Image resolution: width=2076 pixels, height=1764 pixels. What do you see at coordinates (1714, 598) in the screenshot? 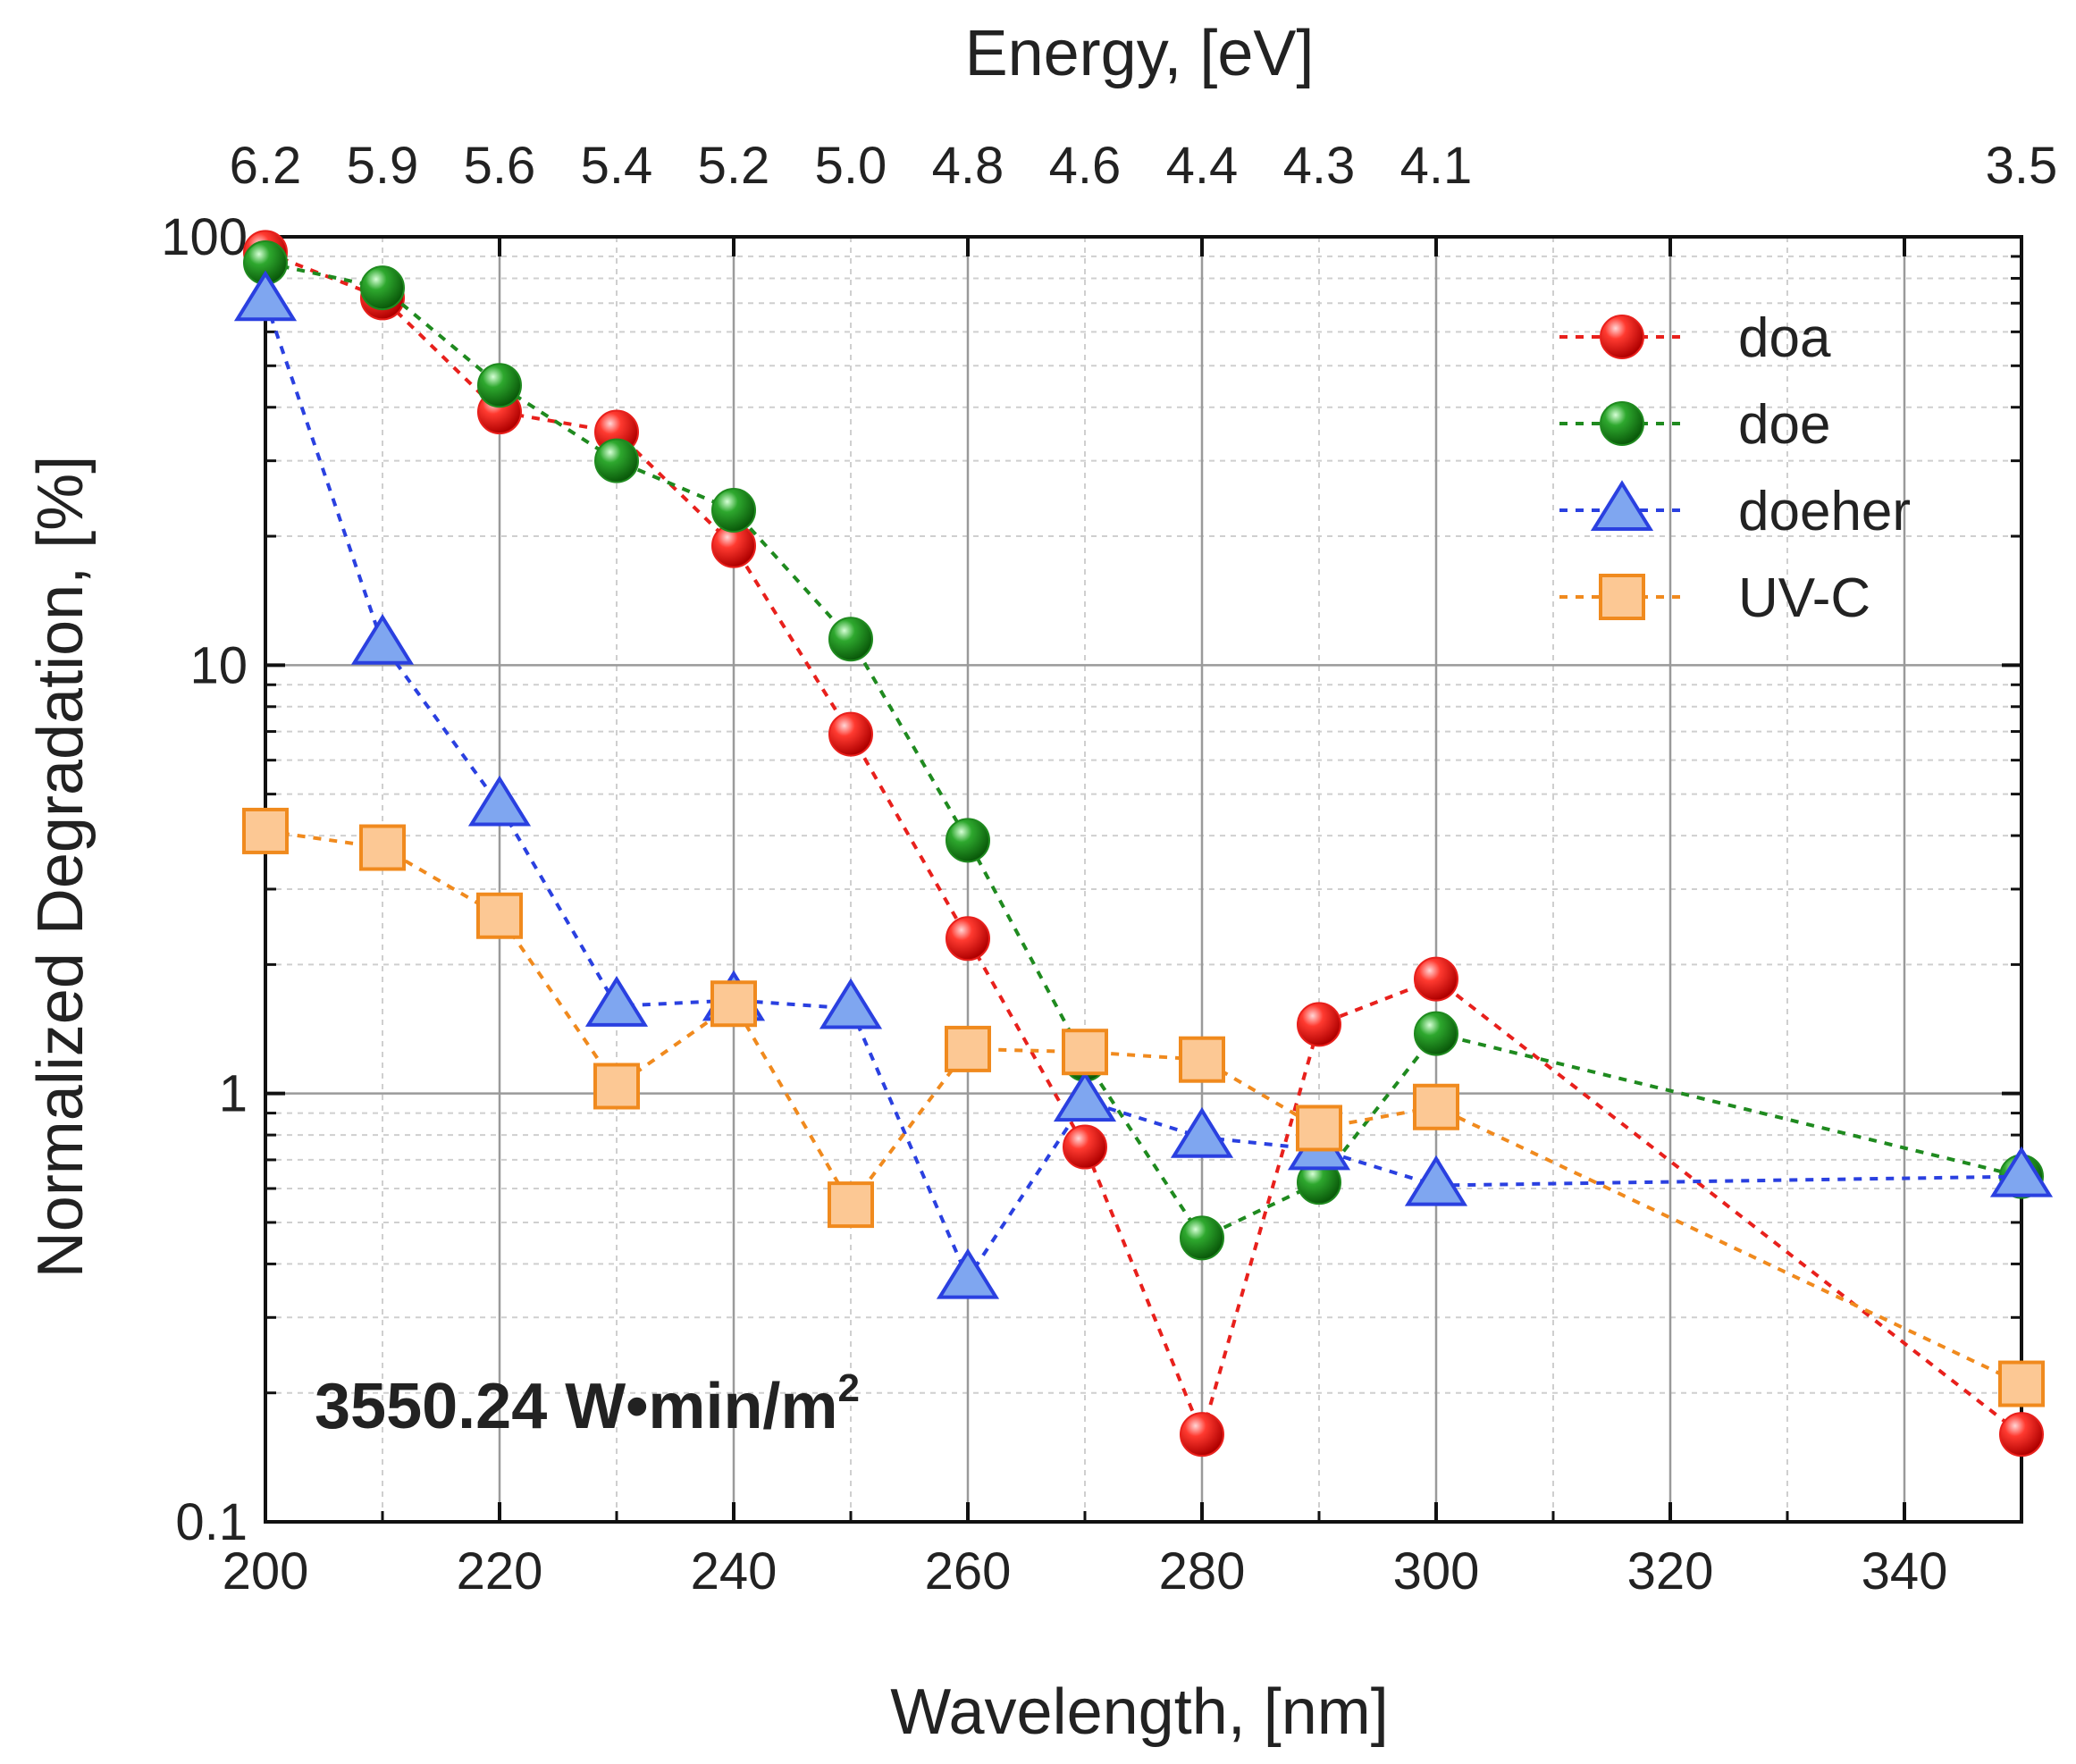
I see `legend-item-UV-C: UV-C` at bounding box center [1714, 598].